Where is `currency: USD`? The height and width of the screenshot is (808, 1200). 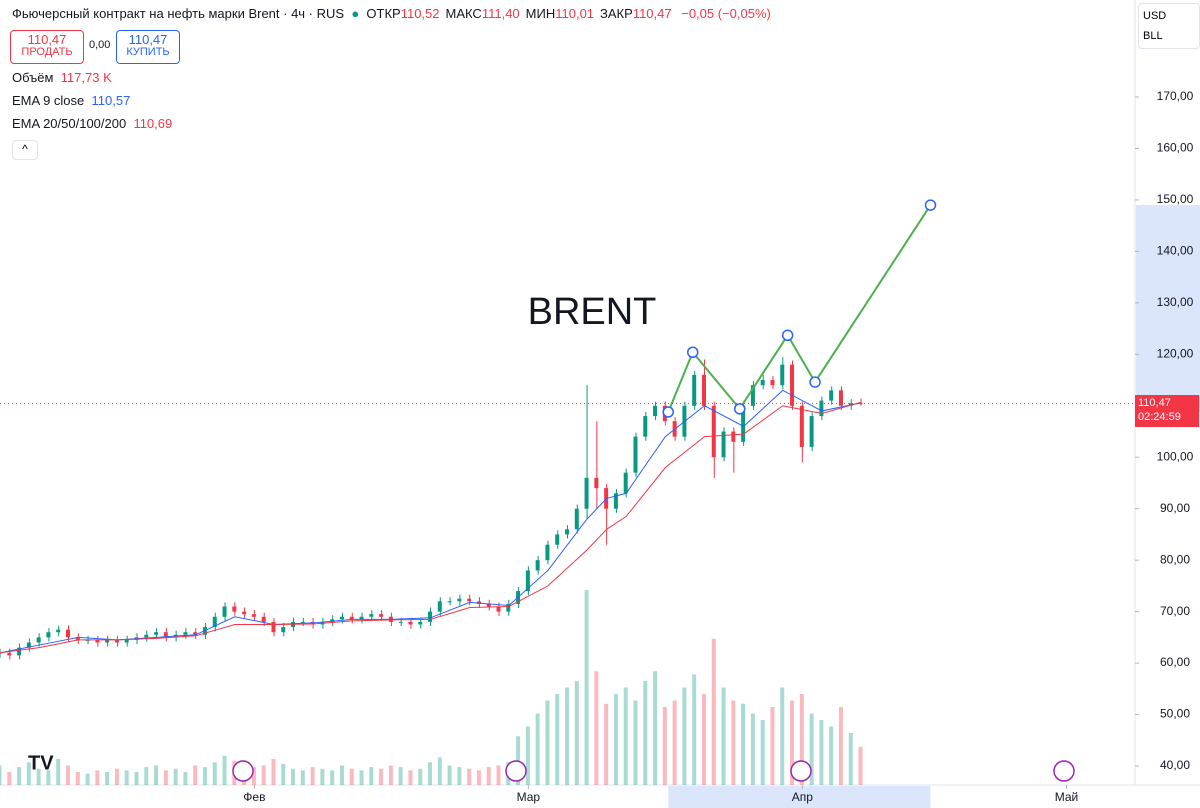
currency: USD is located at coordinates (1155, 16).